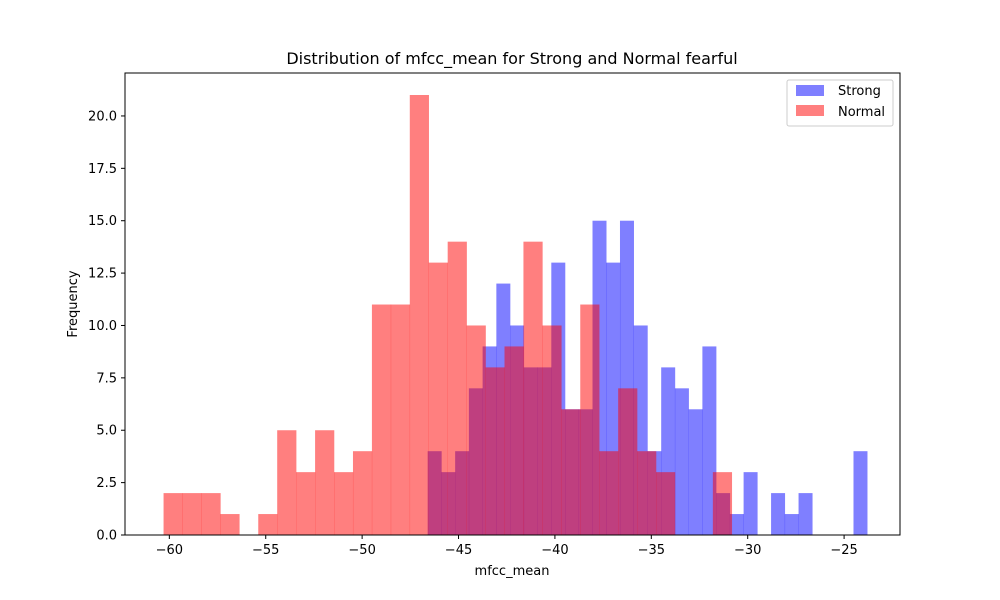 Image resolution: width=1000 pixels, height=600 pixels. Describe the element at coordinates (458, 550) in the screenshot. I see `x-tick-label: −45` at that location.